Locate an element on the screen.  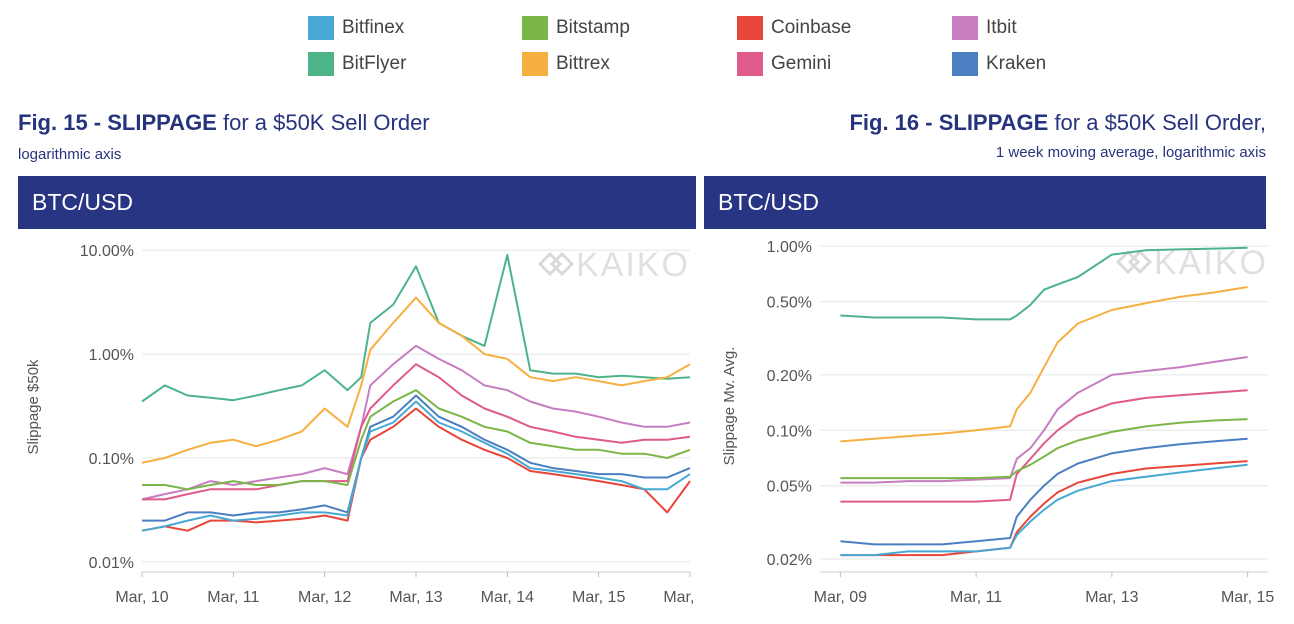
fig15-line-coinbase is located at coordinates (416, 469).